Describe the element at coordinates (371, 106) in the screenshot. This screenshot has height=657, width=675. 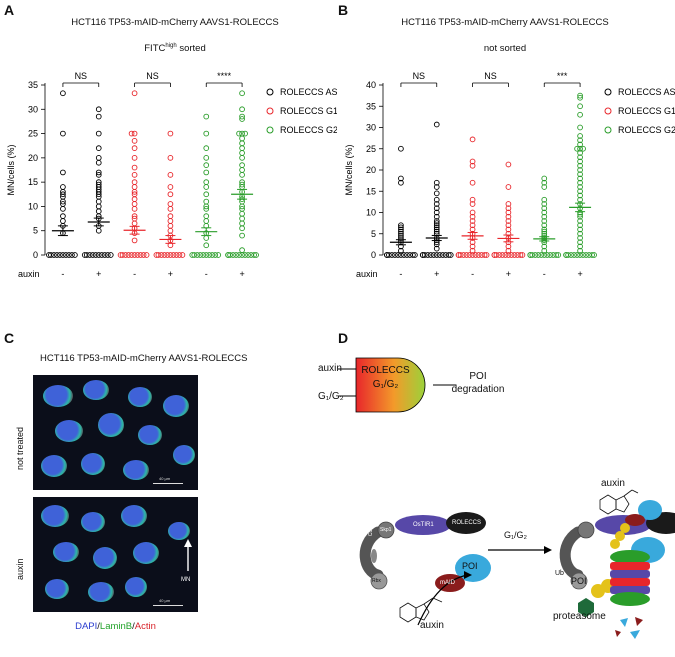
I see `y-tick-label: 35` at that location.